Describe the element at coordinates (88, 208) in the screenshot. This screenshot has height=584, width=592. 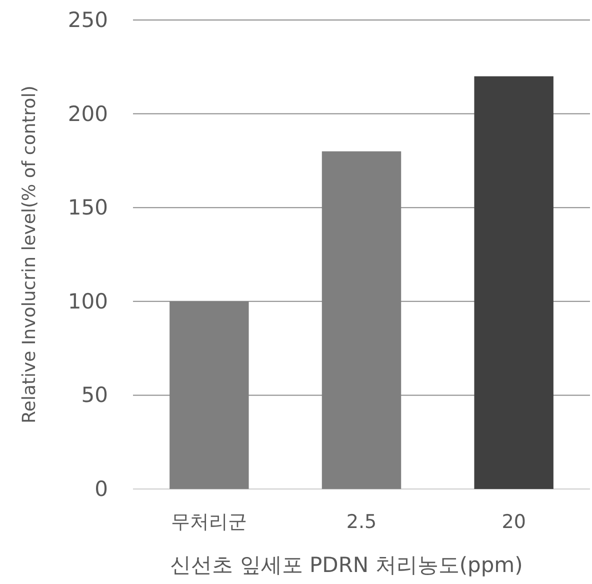
I see `y-tick-label: 150` at that location.